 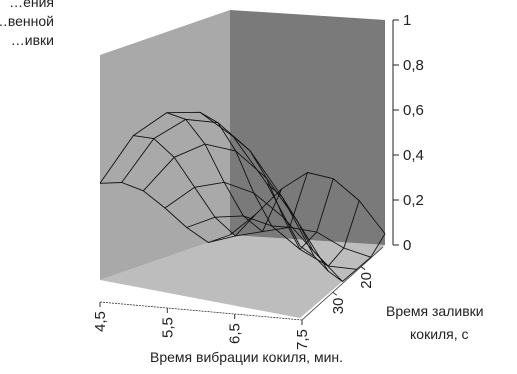 I want to click on depth-axis-label-line-2: кокиля, с, so click(x=439, y=334).